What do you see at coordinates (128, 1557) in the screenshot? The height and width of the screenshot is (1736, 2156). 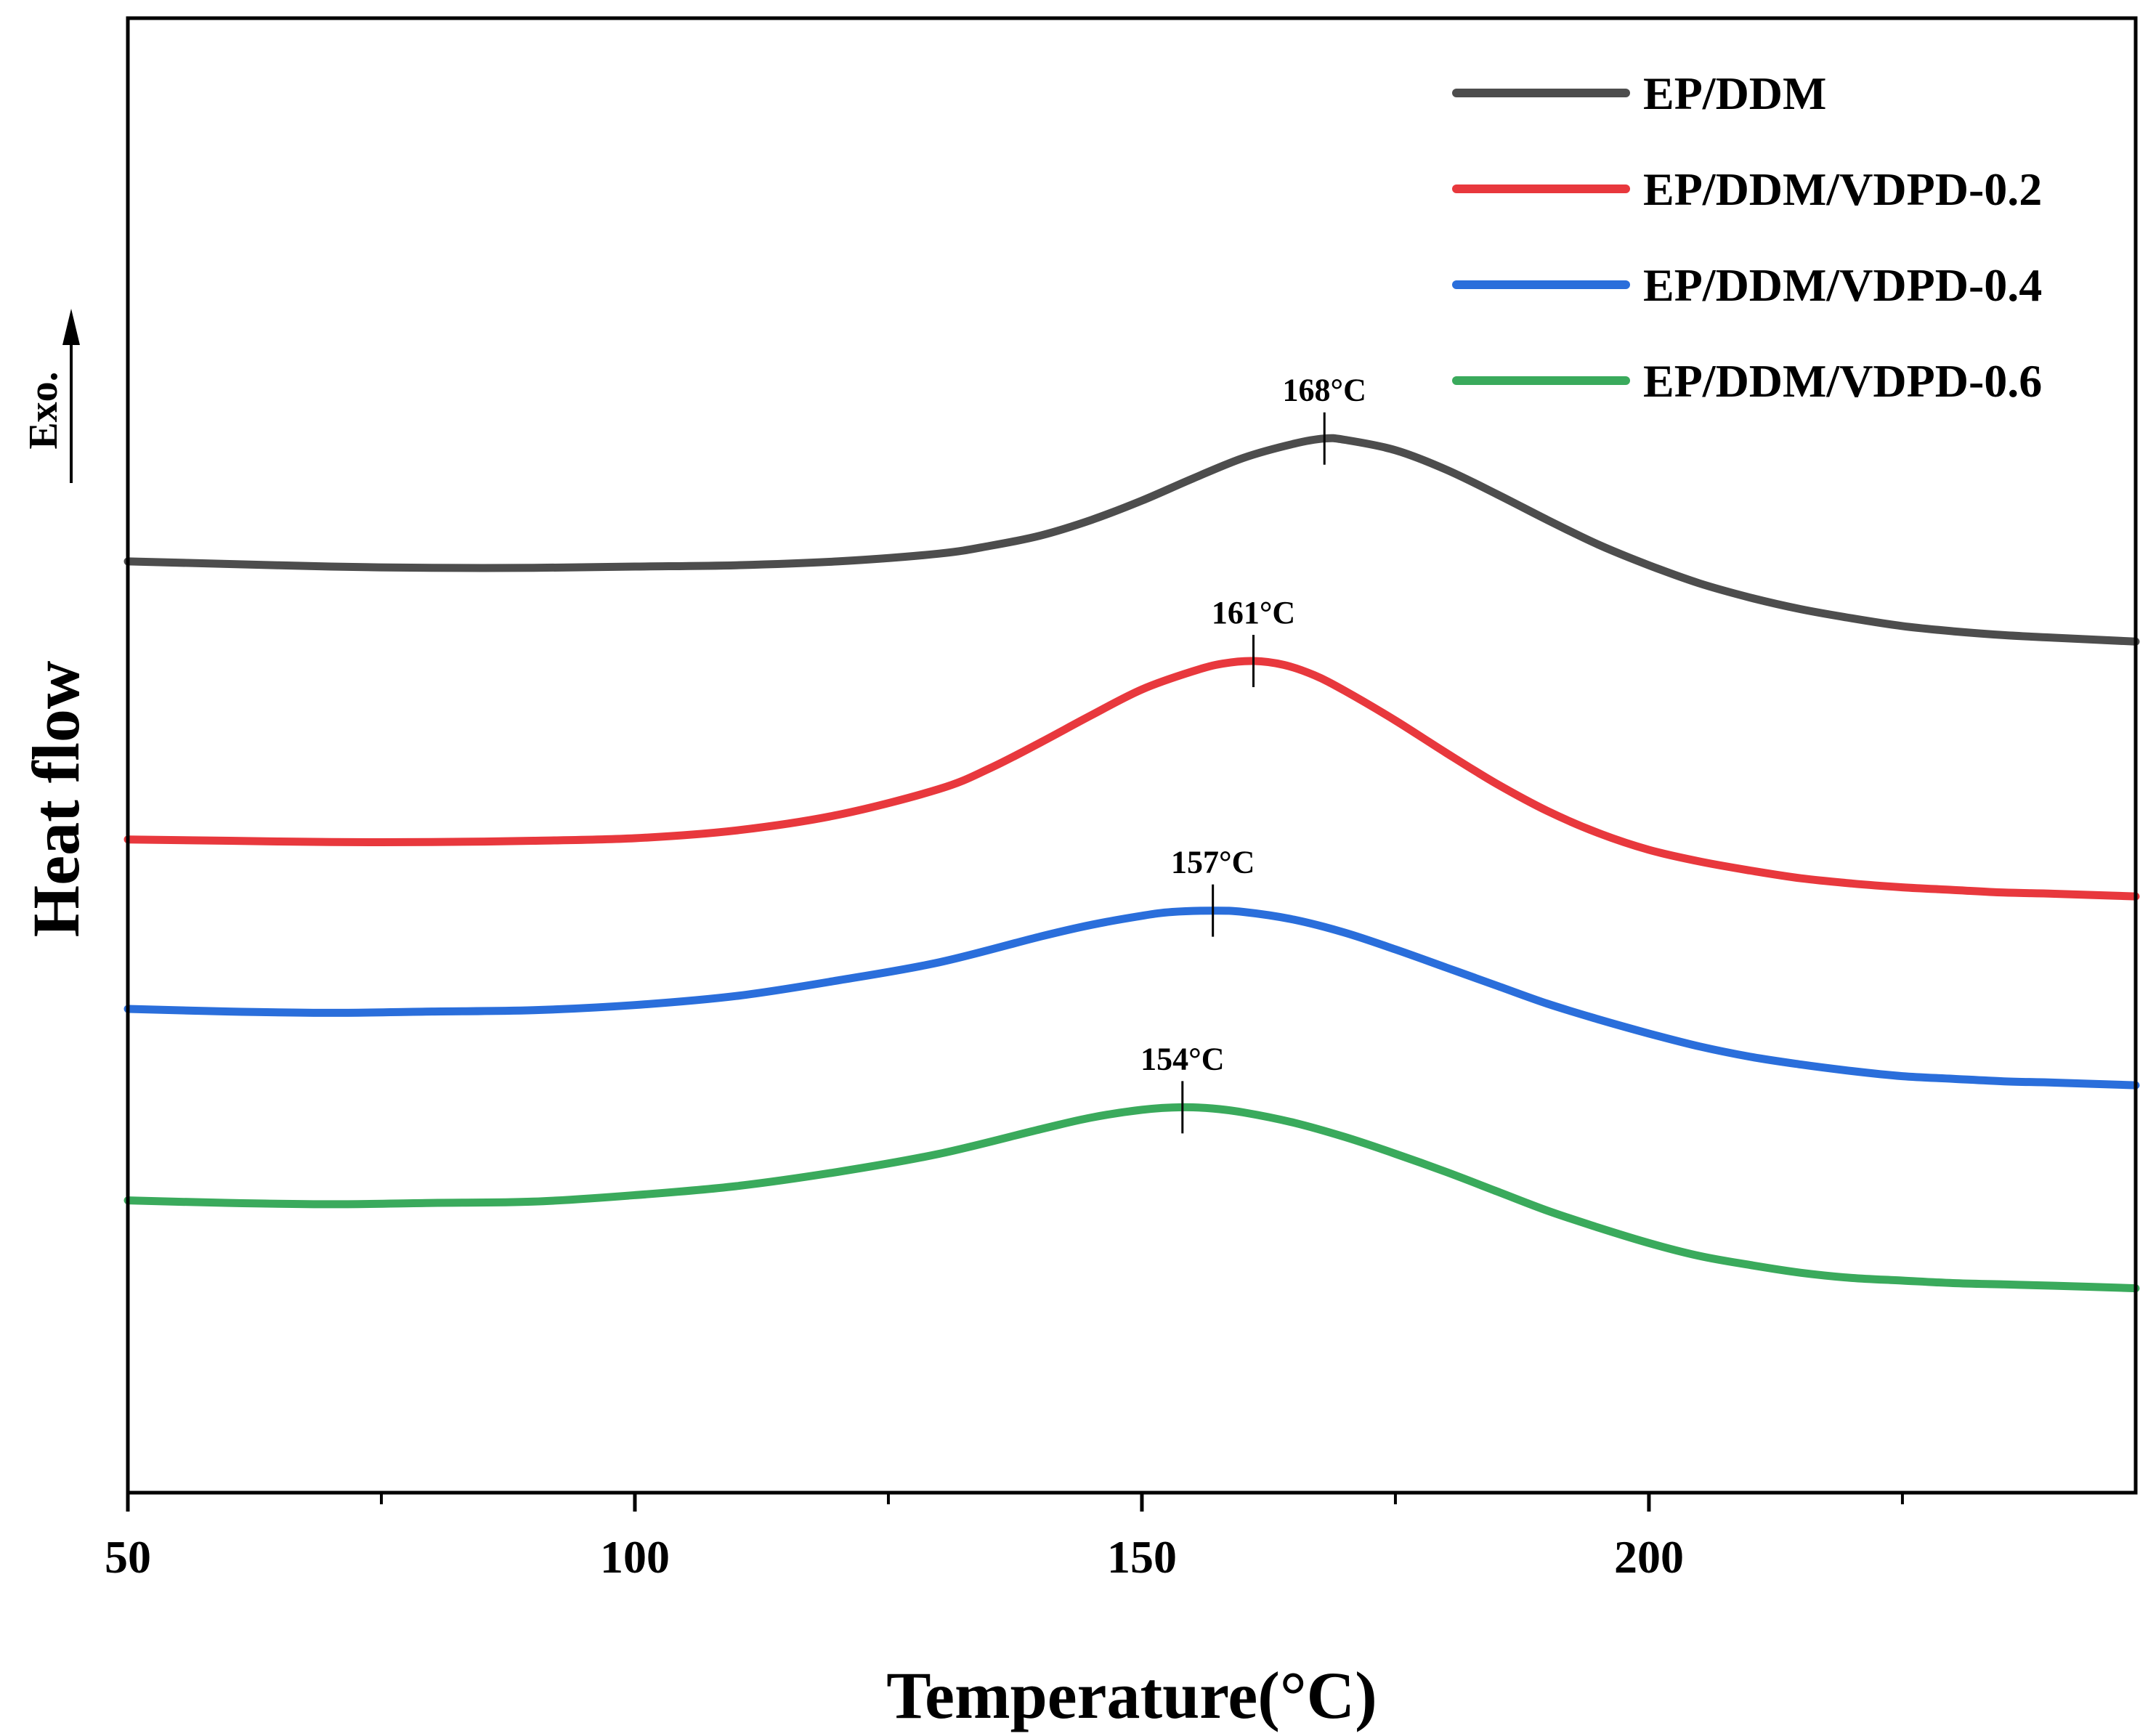 I see `x-tick-label: 50` at bounding box center [128, 1557].